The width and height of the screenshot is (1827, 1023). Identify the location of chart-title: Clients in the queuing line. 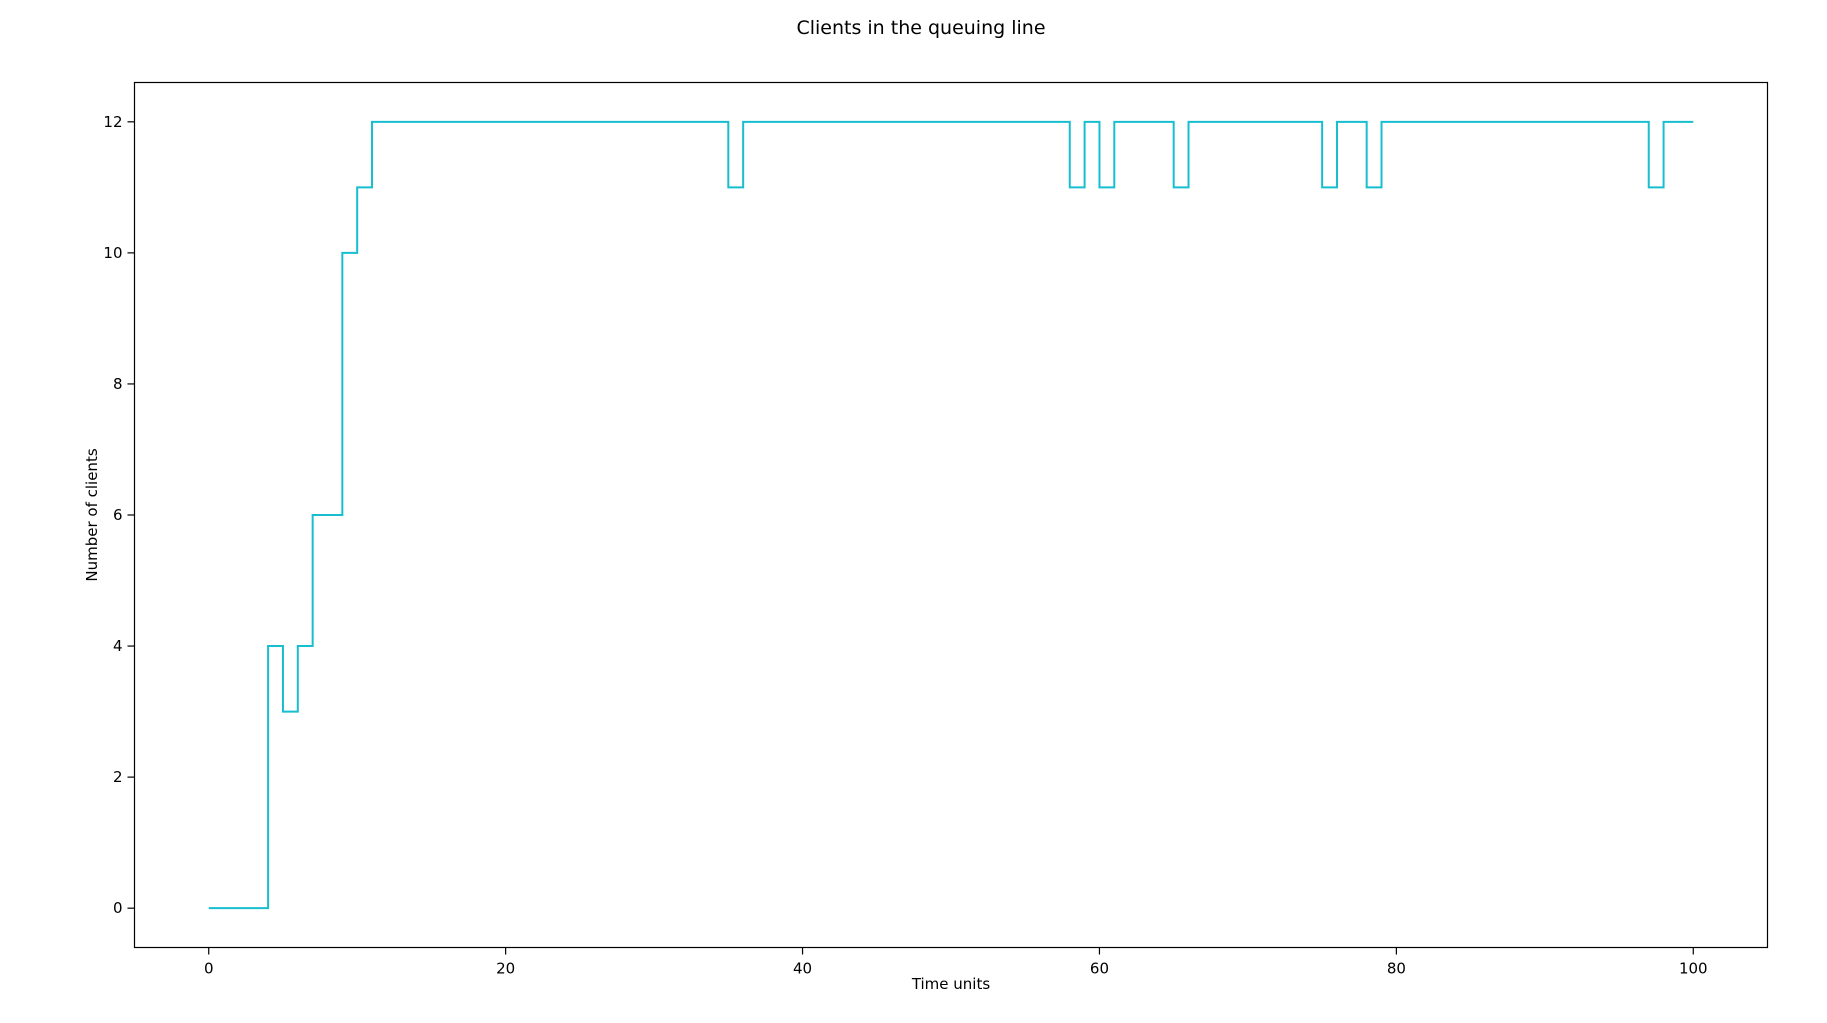
(920, 28).